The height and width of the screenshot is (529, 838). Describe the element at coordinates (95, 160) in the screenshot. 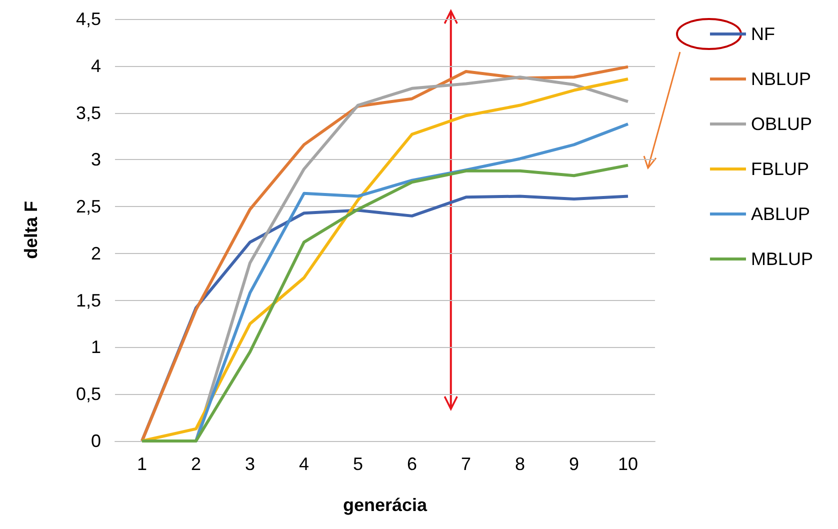

I see `y-tick-label: 3` at that location.